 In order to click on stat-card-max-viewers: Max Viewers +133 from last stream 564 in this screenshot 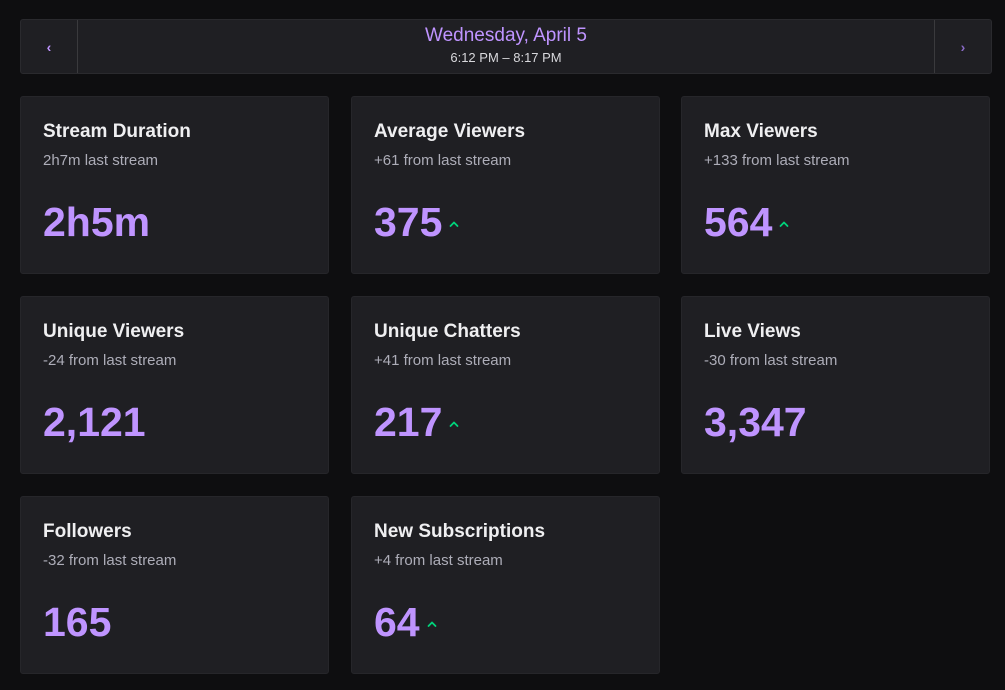, I will do `click(835, 185)`.